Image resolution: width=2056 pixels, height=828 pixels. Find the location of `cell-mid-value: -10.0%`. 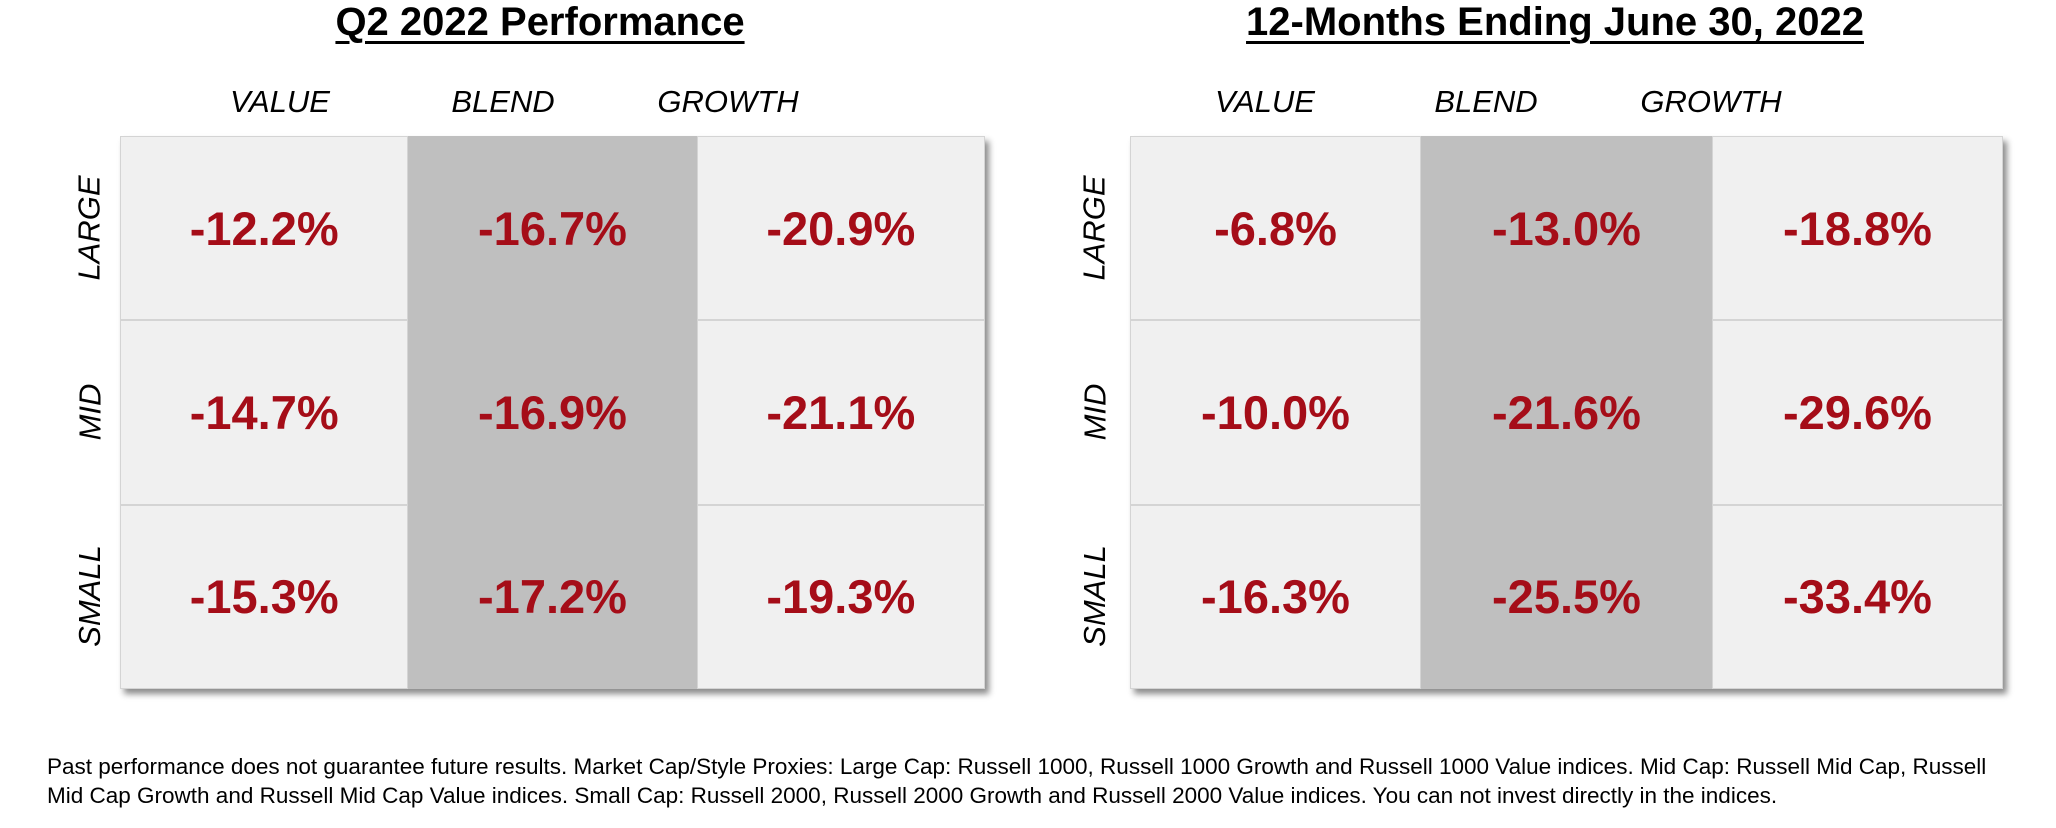

cell-mid-value: -10.0% is located at coordinates (1275, 412).